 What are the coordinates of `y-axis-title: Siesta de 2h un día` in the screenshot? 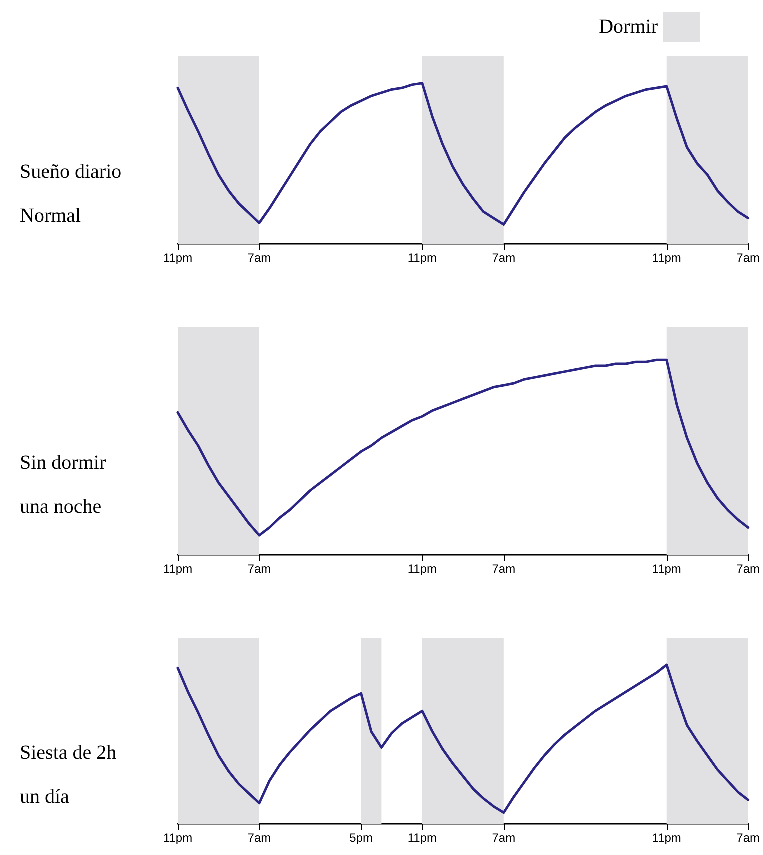 It's located at (68, 775).